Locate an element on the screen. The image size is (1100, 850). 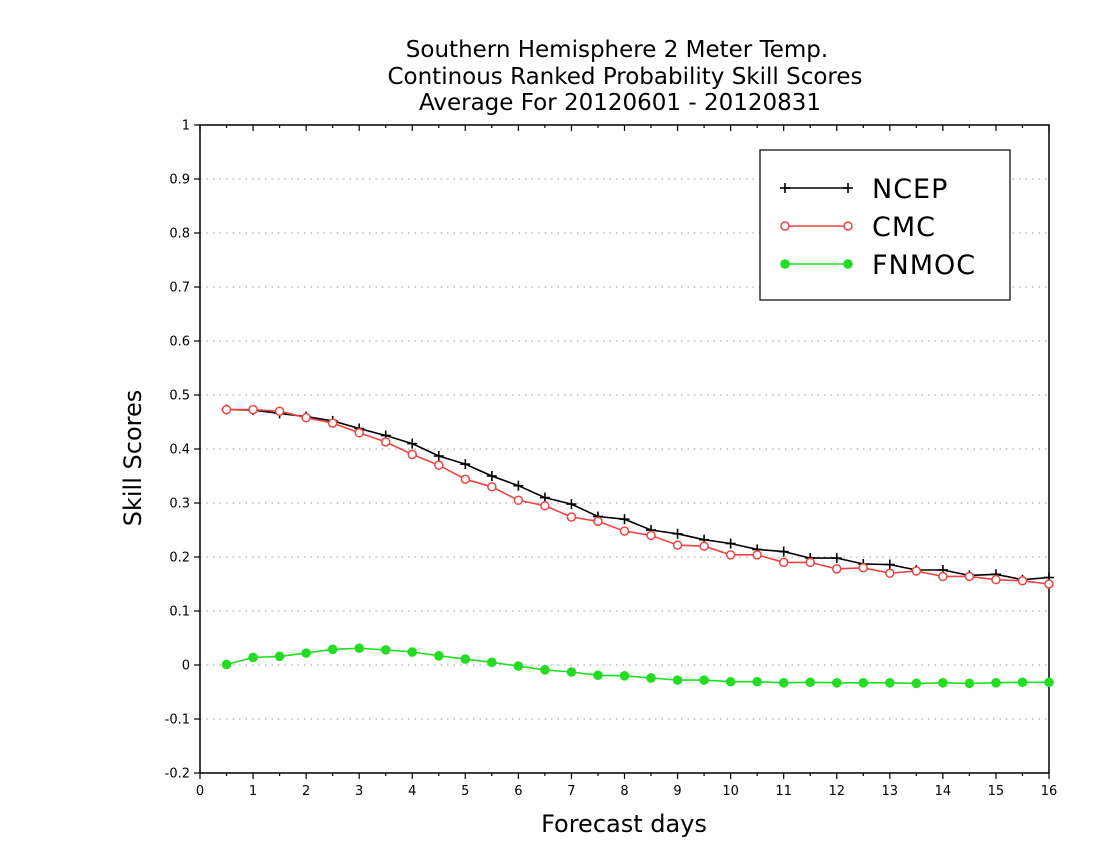
y-tick-label: 0.4 is located at coordinates (179, 450).